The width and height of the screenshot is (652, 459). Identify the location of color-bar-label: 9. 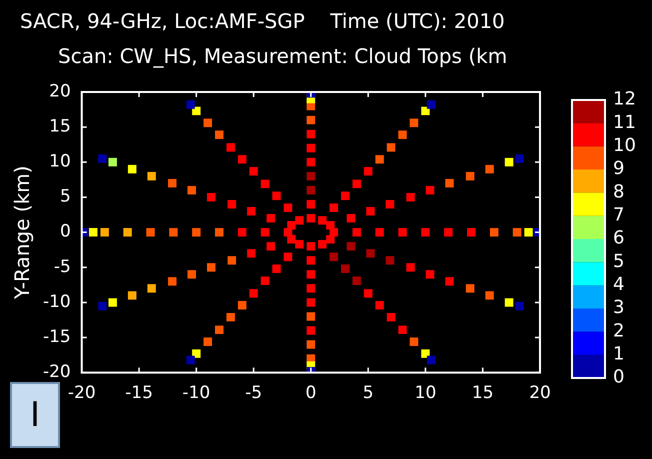
(618, 169).